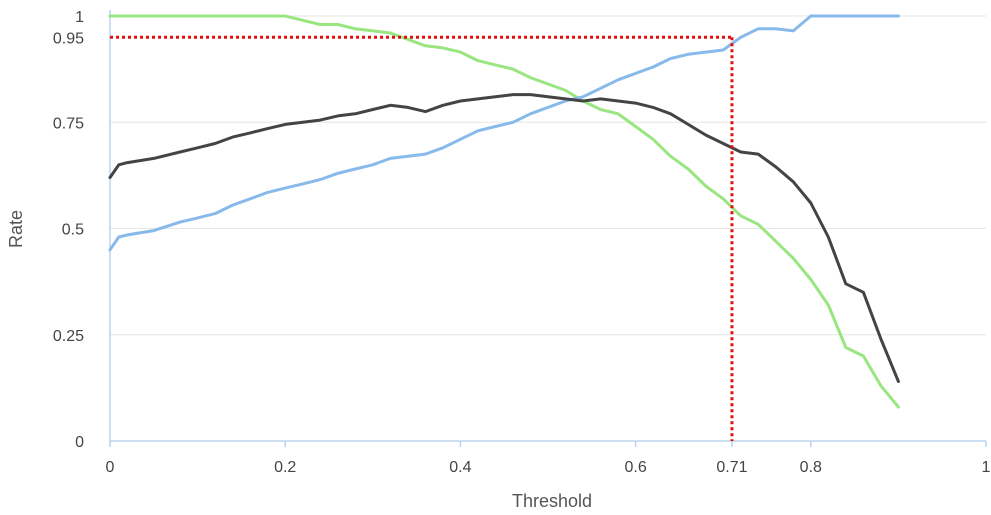 This screenshot has height=515, width=991. I want to click on y-tick-label: 0.5, so click(73, 230).